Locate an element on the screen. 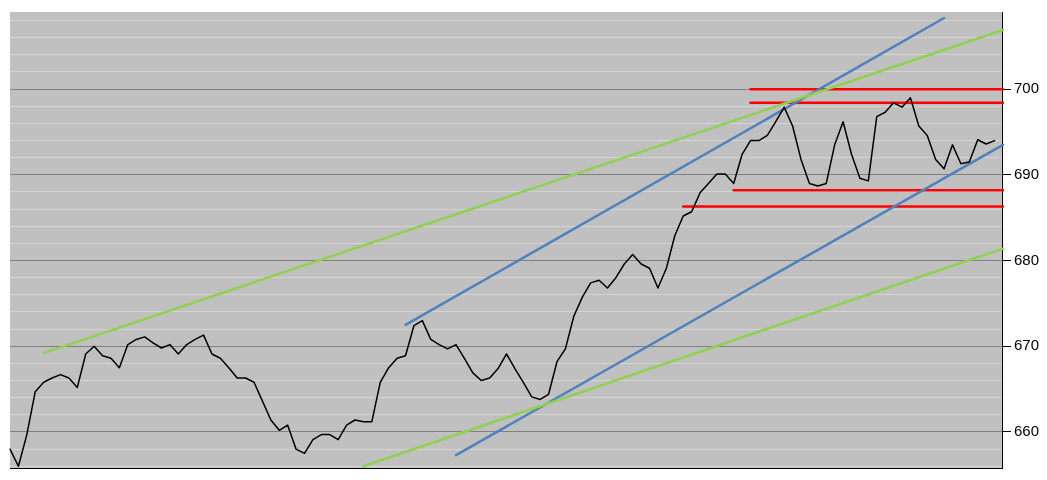 The image size is (1047, 480). y-tick-label: 660 is located at coordinates (1026, 431).